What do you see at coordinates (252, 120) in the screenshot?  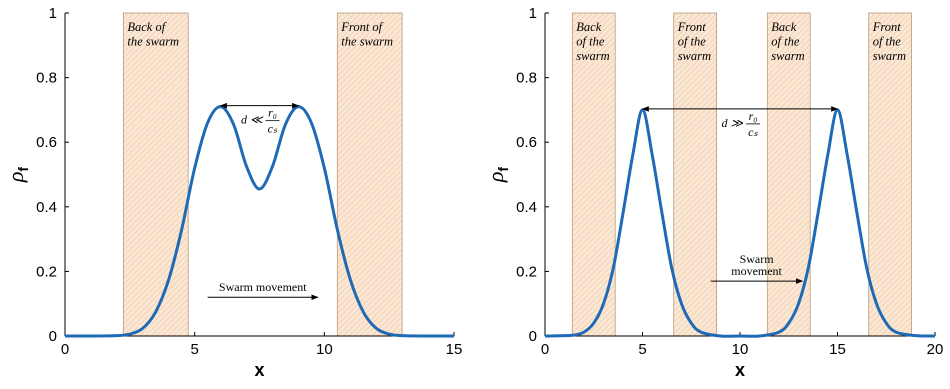 I see `distance-label-prefix: d ≪` at bounding box center [252, 120].